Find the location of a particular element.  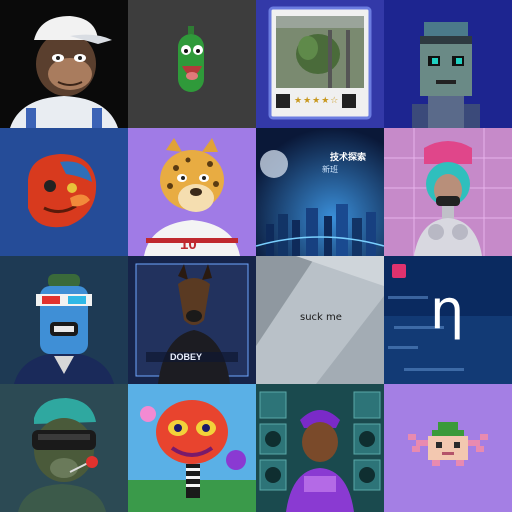

axolotl-image is located at coordinates (448, 448).